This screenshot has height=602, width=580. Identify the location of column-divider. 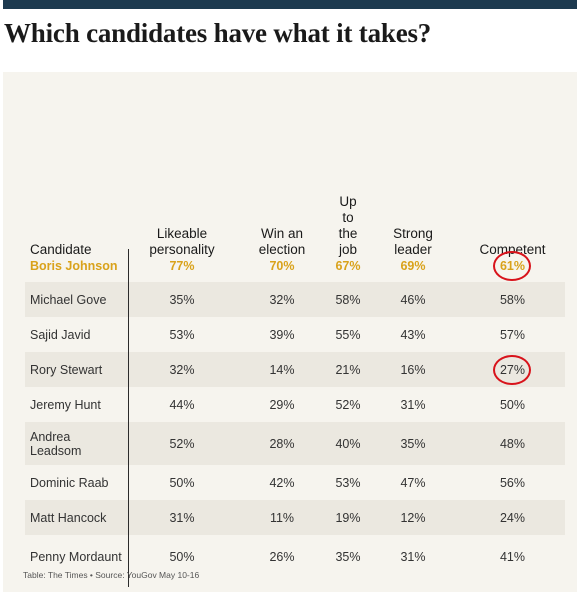
(128, 418).